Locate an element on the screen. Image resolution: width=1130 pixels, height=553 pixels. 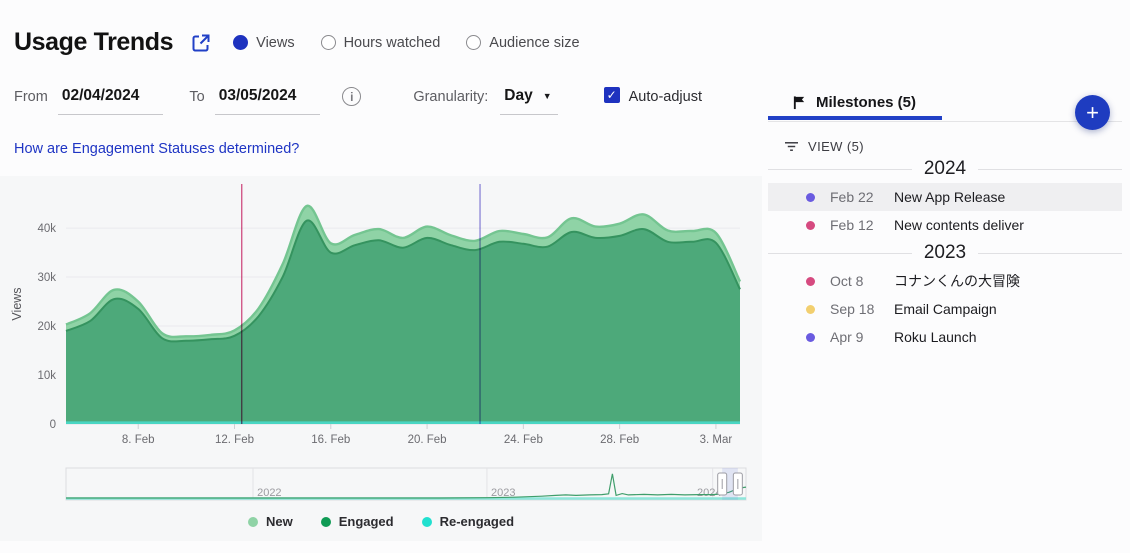
tab-active-indicator is located at coordinates (855, 118).